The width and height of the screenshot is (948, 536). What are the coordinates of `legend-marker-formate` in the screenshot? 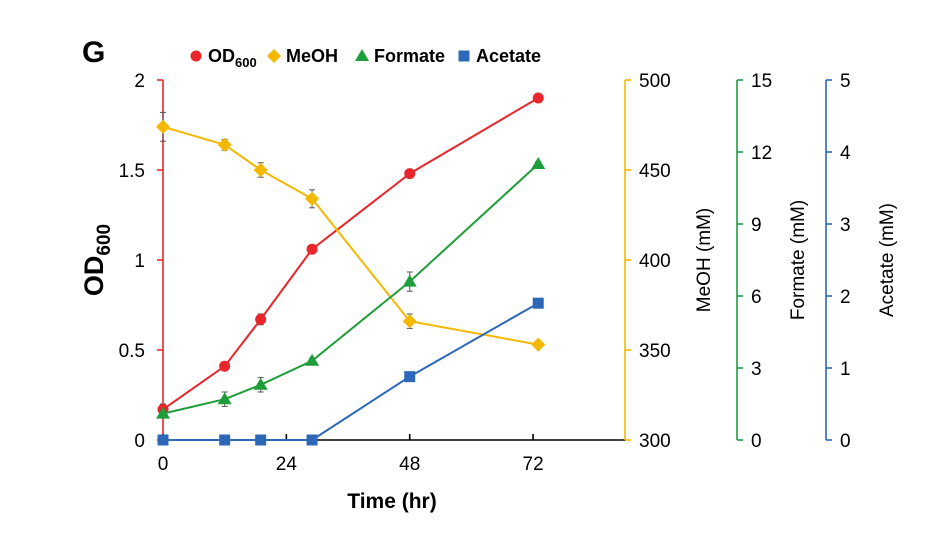 It's located at (362, 55).